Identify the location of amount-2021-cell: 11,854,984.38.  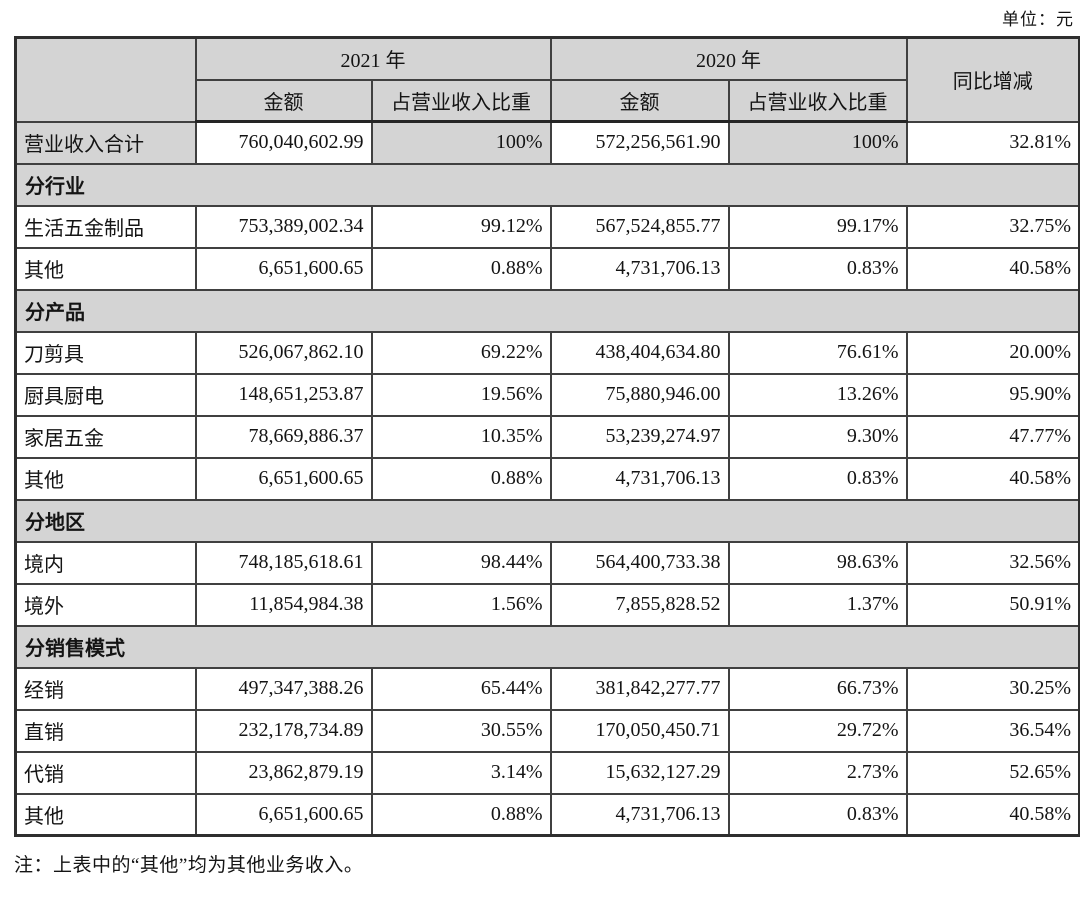
(283, 604).